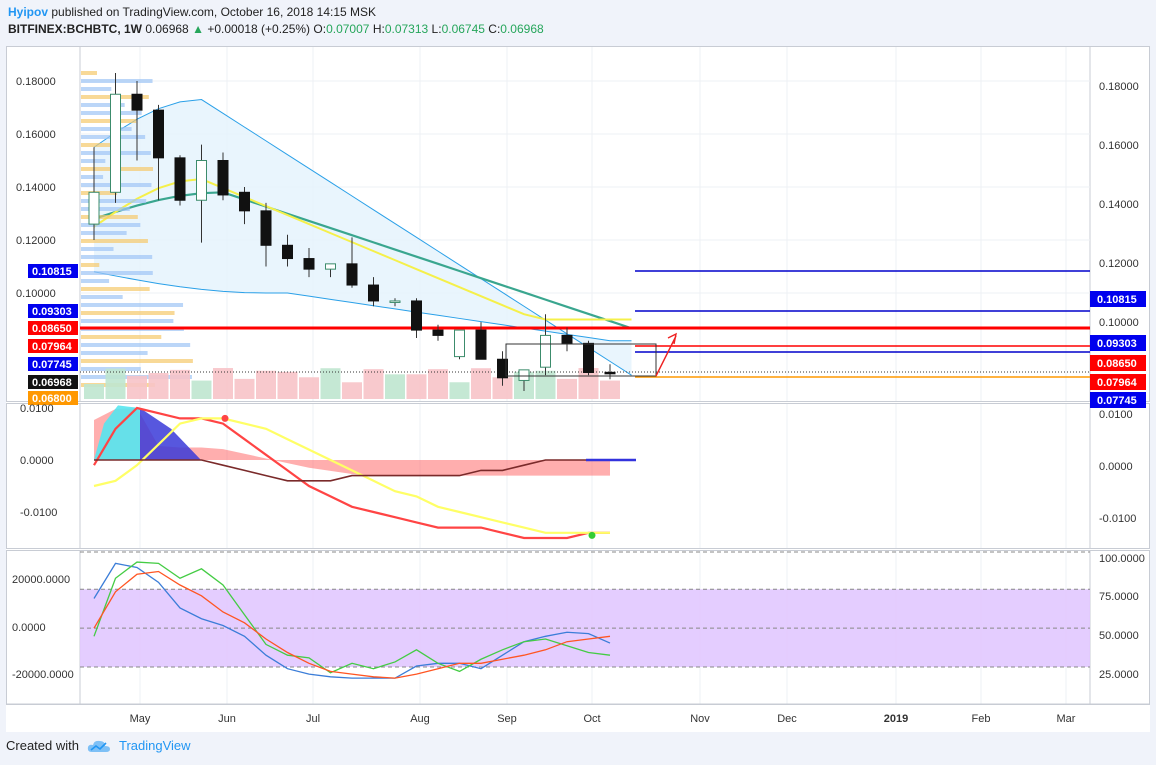  What do you see at coordinates (140, 719) in the screenshot?
I see `time-axis-tick-label: May` at bounding box center [140, 719].